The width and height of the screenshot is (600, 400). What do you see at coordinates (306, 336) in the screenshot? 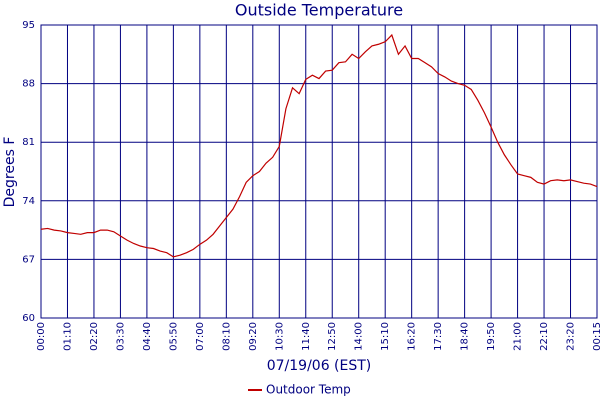
I see `x-tick-label: 11:40` at bounding box center [306, 336].